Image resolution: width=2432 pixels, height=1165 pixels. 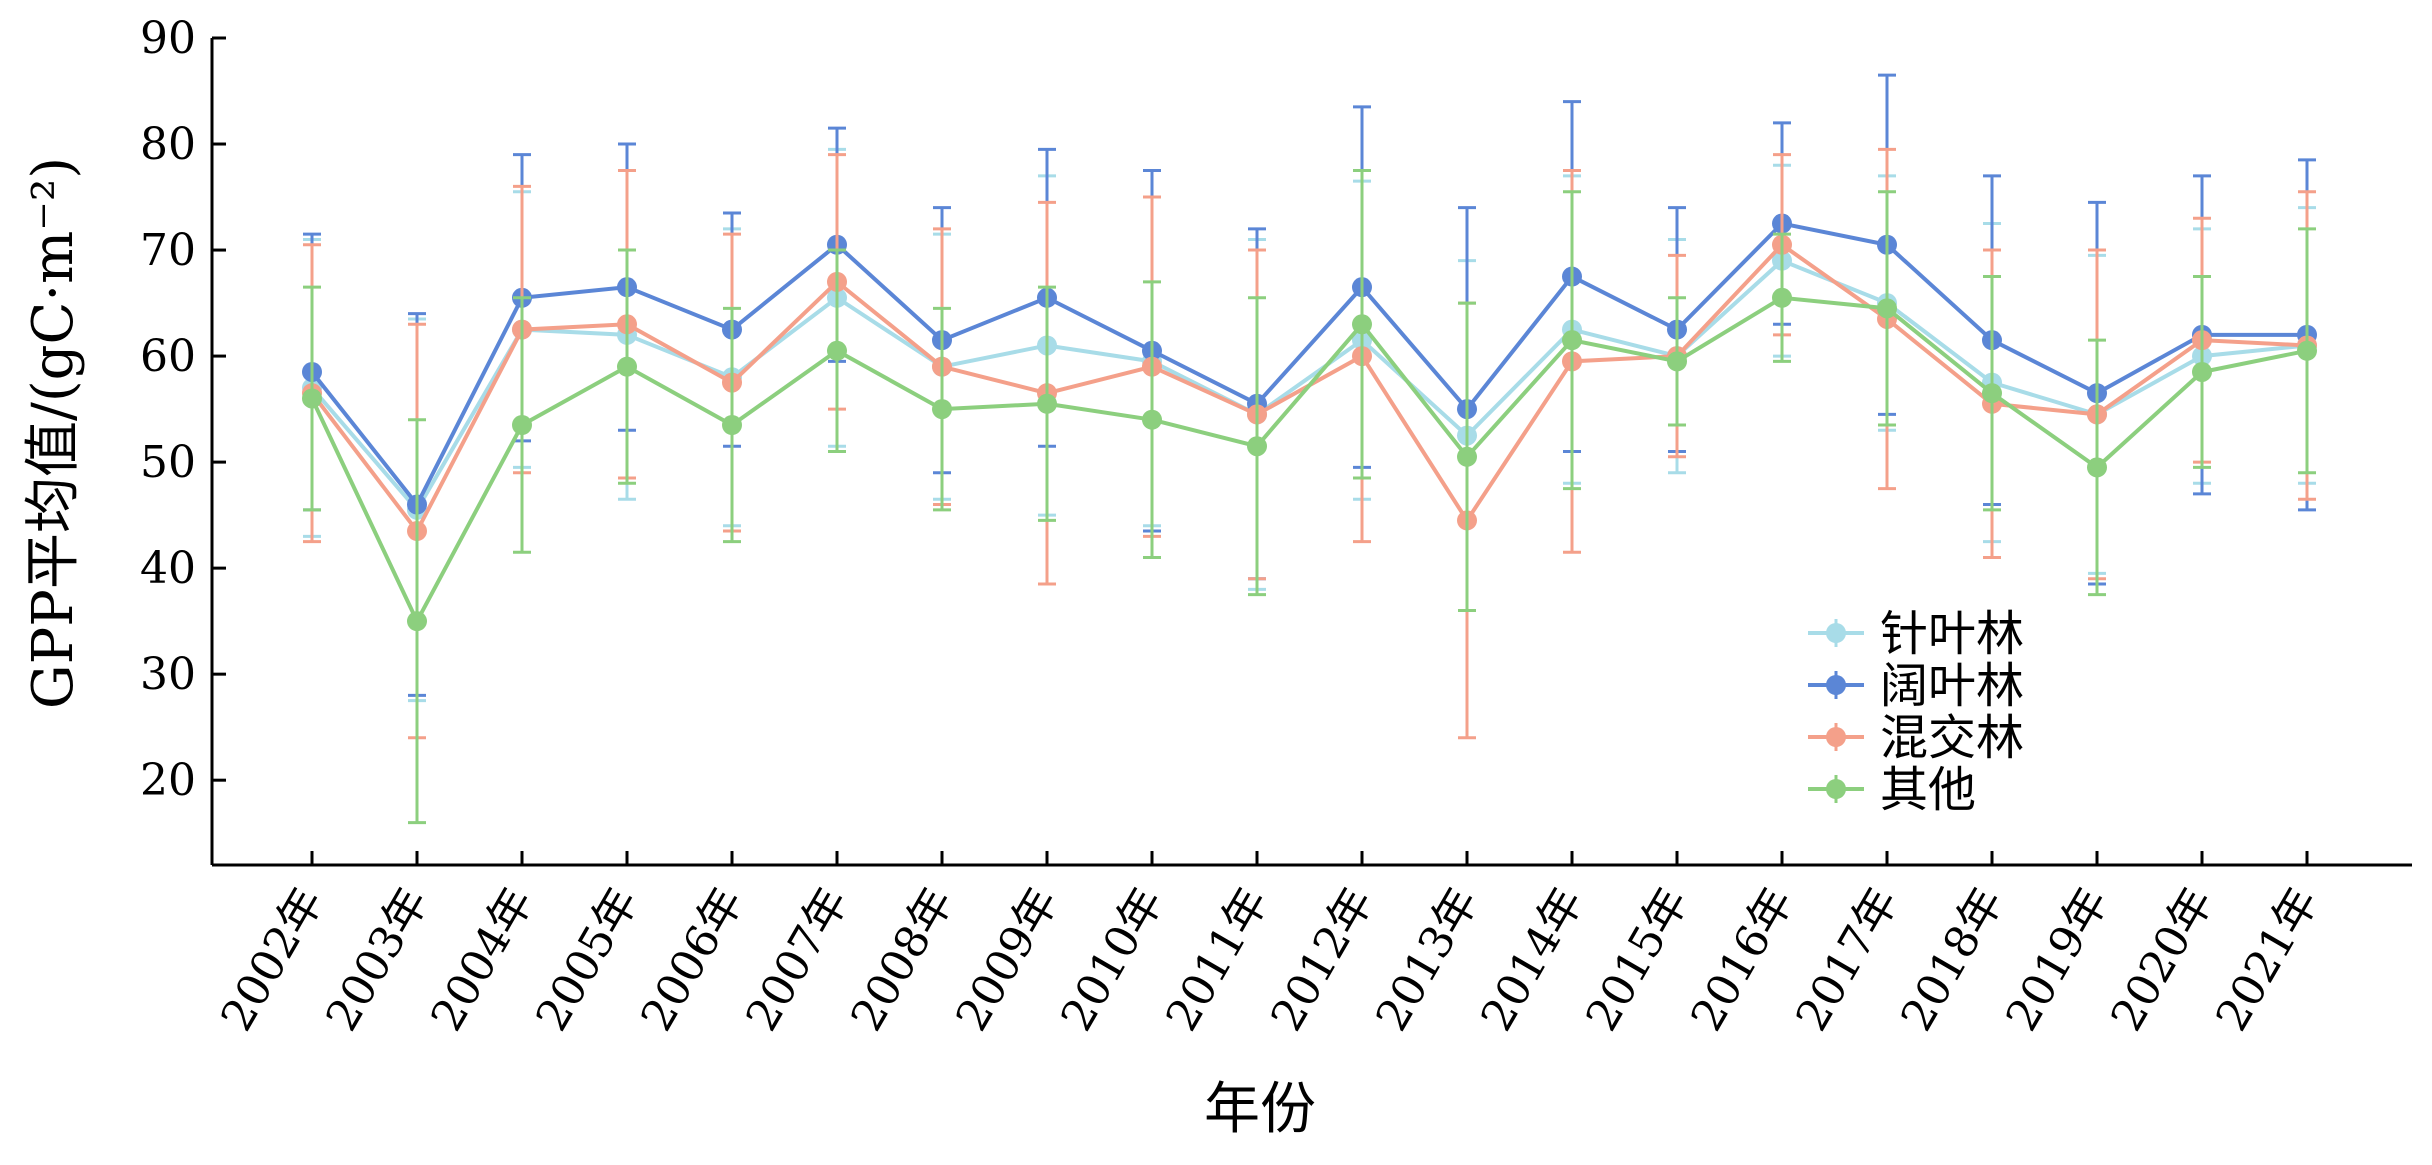 I want to click on x-tick-label: 2011年, so click(x=1217, y=959).